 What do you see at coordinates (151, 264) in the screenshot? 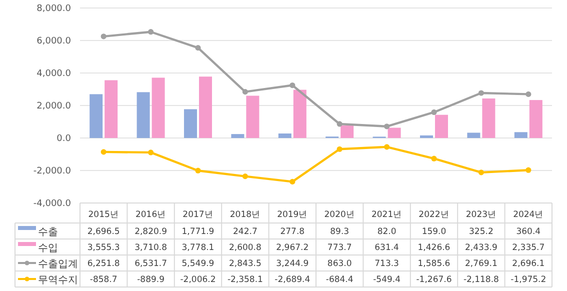
I see `data-label: 6,531.7` at bounding box center [151, 264].